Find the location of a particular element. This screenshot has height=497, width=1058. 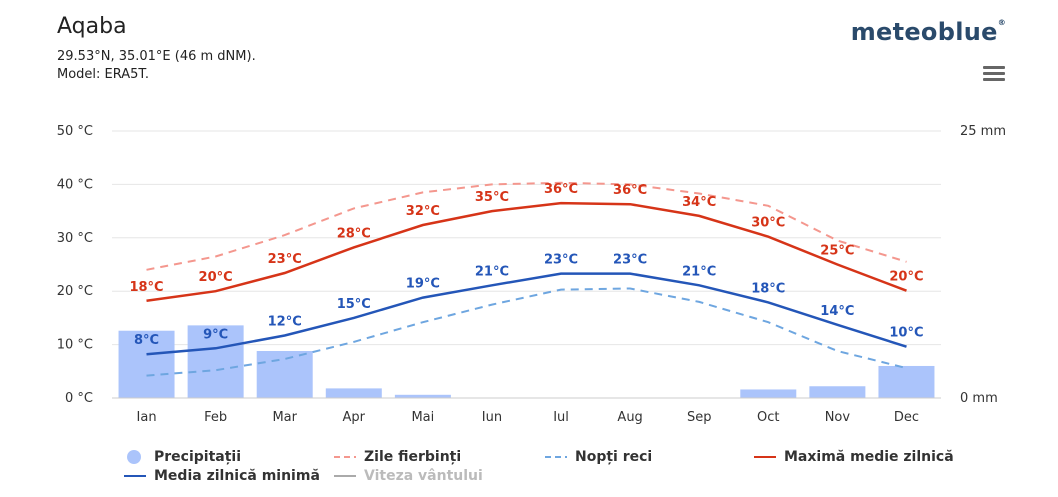

coordinates-text: 29.53°N, 35.01°E (46 m dNM). is located at coordinates (156, 56).